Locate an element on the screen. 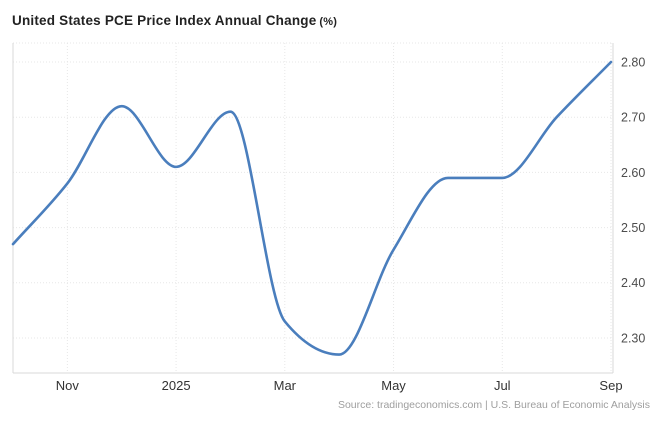  x-tick-label: Jul is located at coordinates (502, 385).